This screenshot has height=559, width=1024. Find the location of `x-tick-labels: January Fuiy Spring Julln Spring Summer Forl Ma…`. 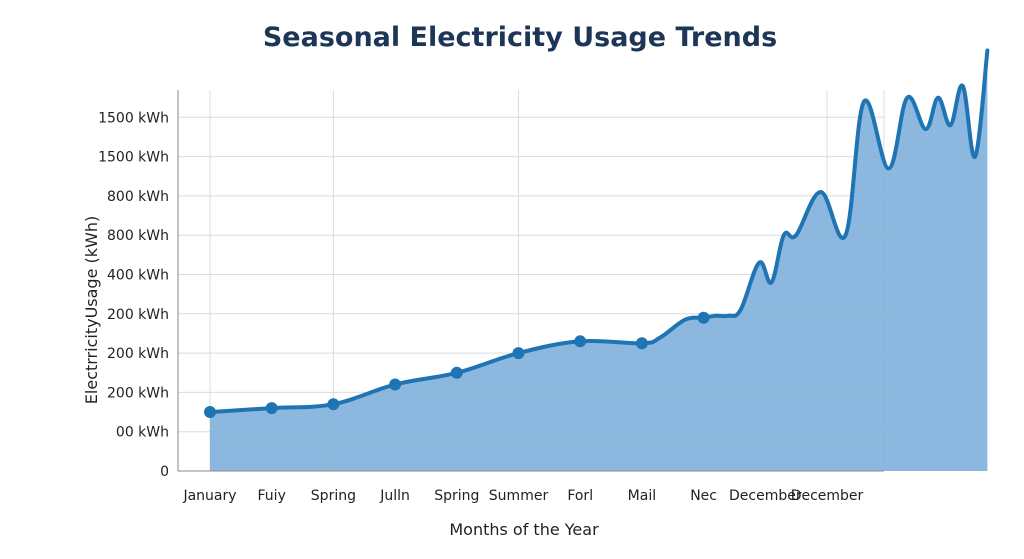

x-tick-labels: January Fuiy Spring Julln Spring Summer Forl Ma… is located at coordinates (522, 496).